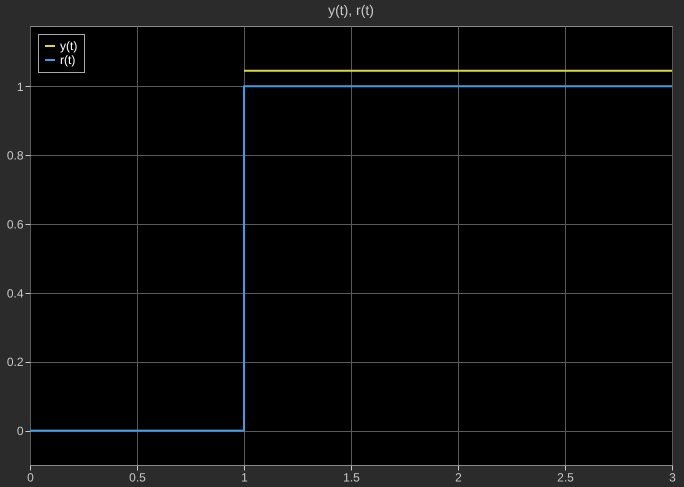  I want to click on legend-label: y(t), so click(69, 46).